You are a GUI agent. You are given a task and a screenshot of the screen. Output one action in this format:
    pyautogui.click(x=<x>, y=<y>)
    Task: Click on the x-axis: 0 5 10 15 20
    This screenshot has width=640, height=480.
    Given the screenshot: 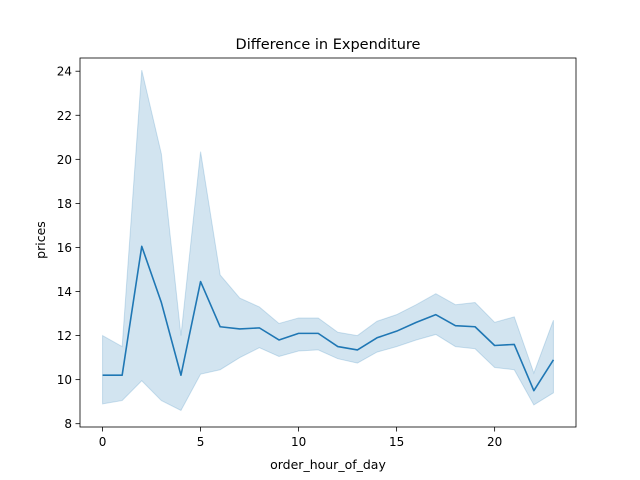 What is the action you would take?
    pyautogui.click(x=300, y=438)
    